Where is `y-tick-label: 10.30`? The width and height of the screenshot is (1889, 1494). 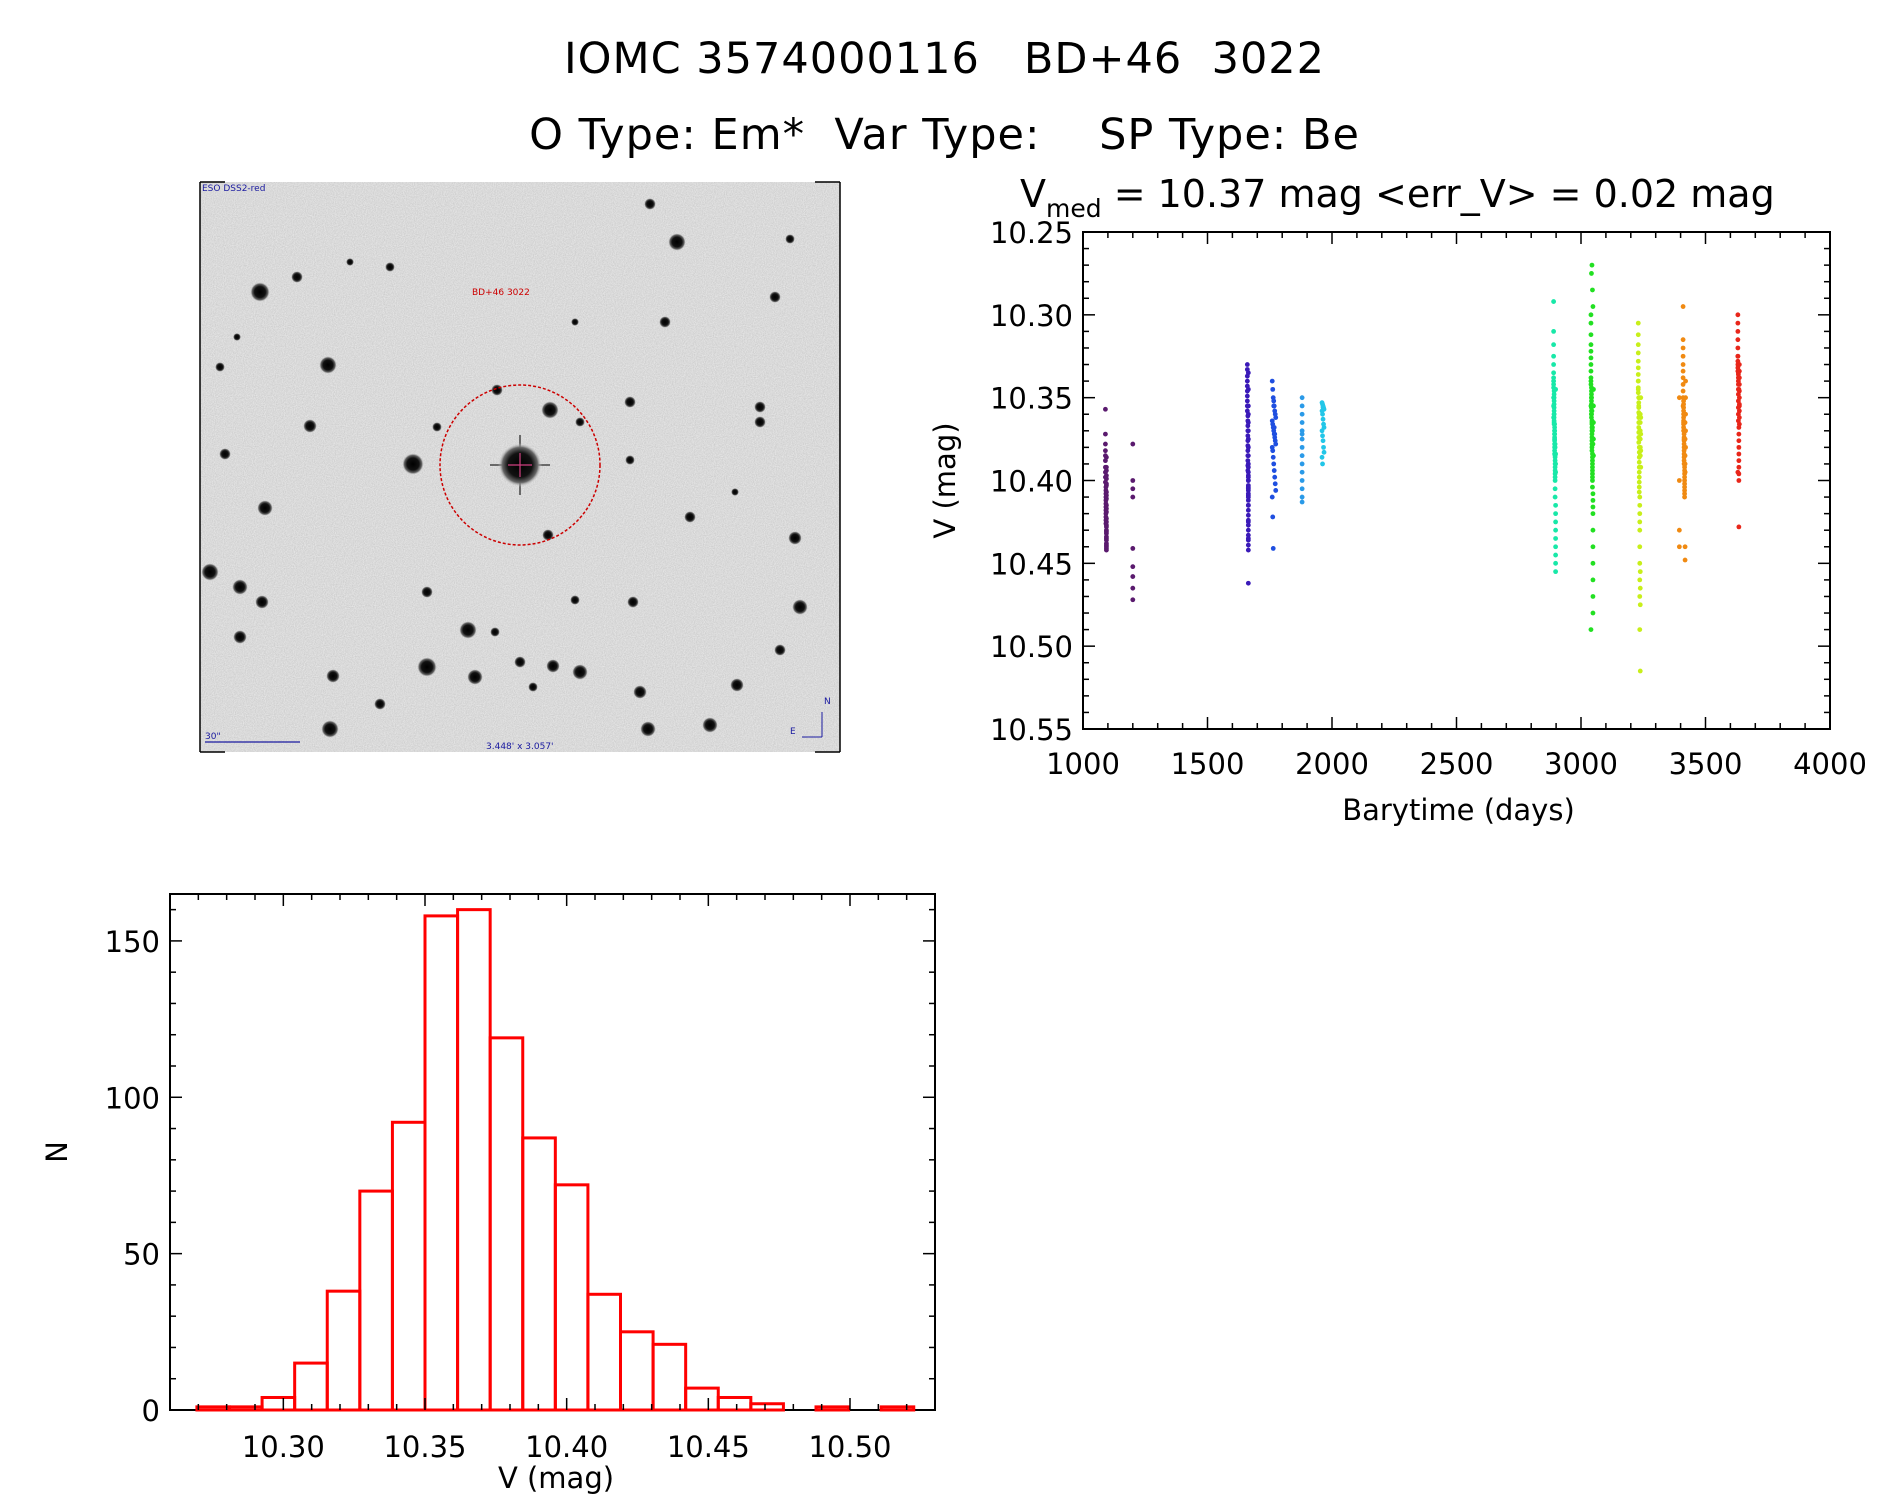 y-tick-label: 10.30 is located at coordinates (1031, 316).